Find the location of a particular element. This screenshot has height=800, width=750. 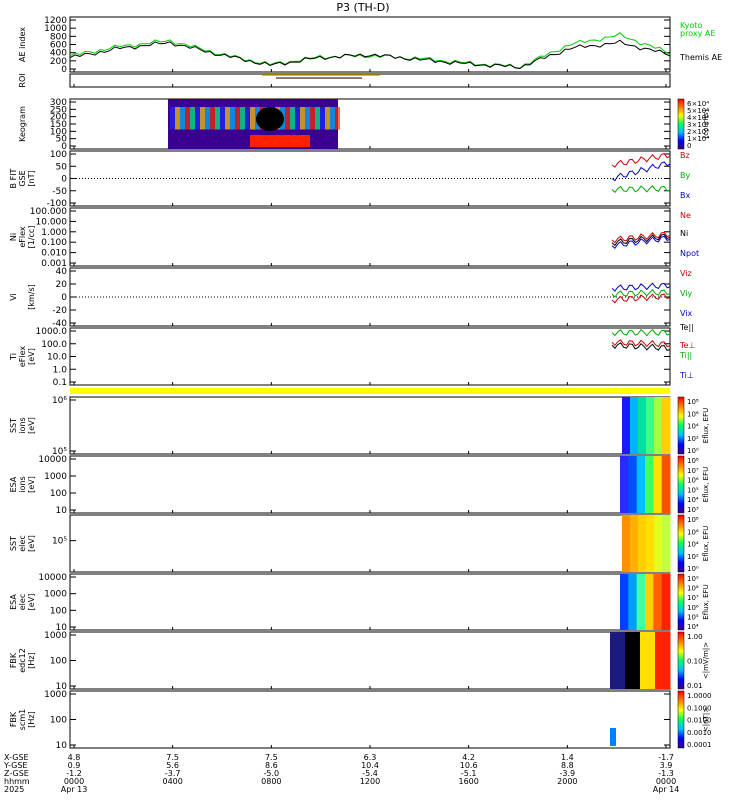

y-tick-label: 40 is located at coordinates (62, 272).